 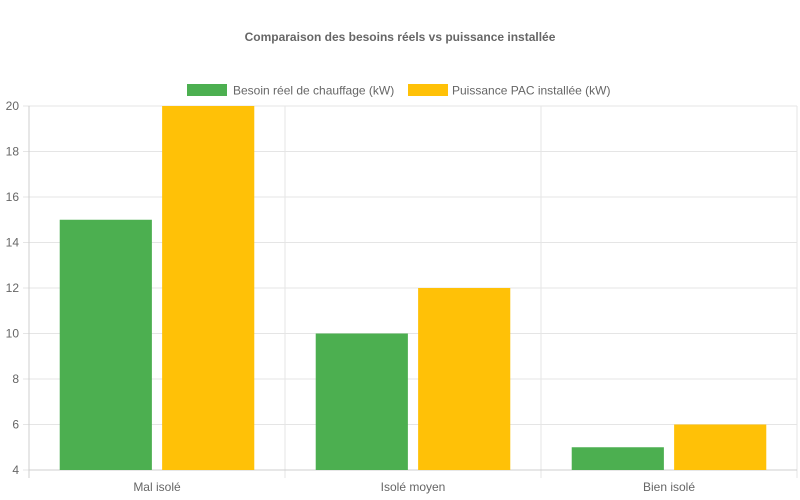 What do you see at coordinates (13, 152) in the screenshot?
I see `y-tick-label: 18` at bounding box center [13, 152].